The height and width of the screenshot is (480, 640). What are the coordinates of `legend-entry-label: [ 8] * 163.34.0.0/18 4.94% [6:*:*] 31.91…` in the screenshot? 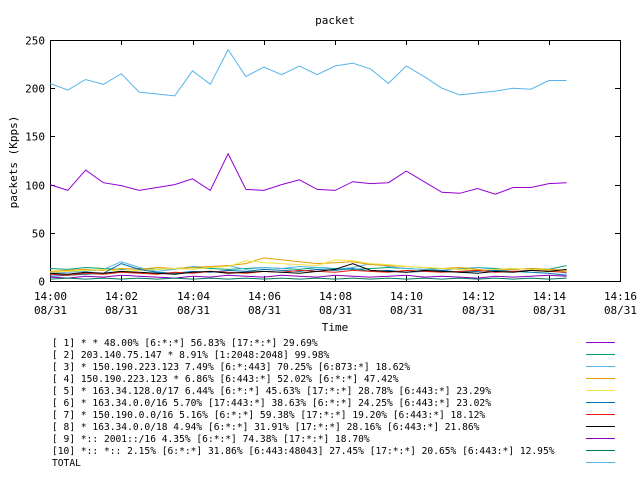 It's located at (266, 427).